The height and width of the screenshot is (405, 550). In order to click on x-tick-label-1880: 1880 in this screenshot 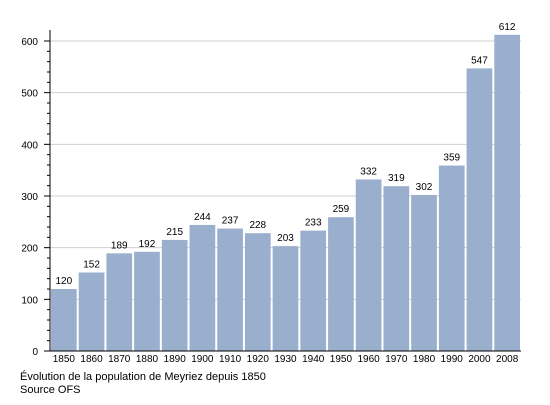, I will do `click(147, 359)`.